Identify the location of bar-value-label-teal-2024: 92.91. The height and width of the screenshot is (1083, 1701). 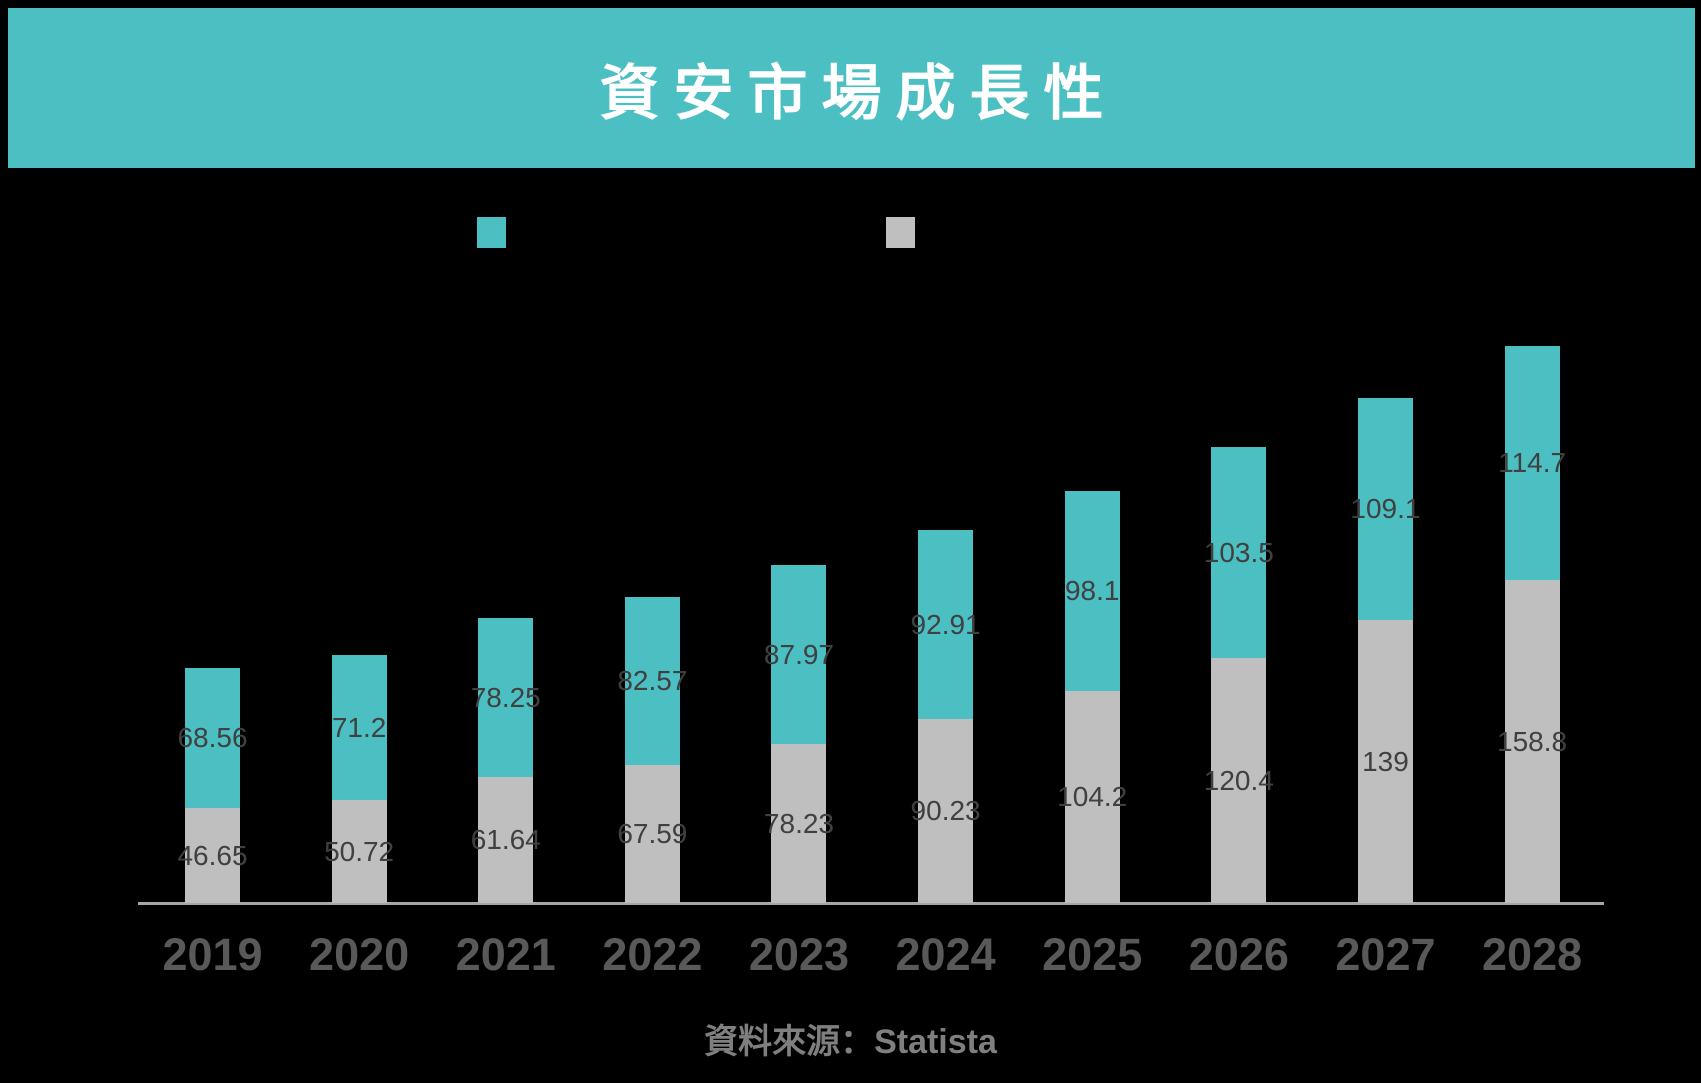
(945, 624).